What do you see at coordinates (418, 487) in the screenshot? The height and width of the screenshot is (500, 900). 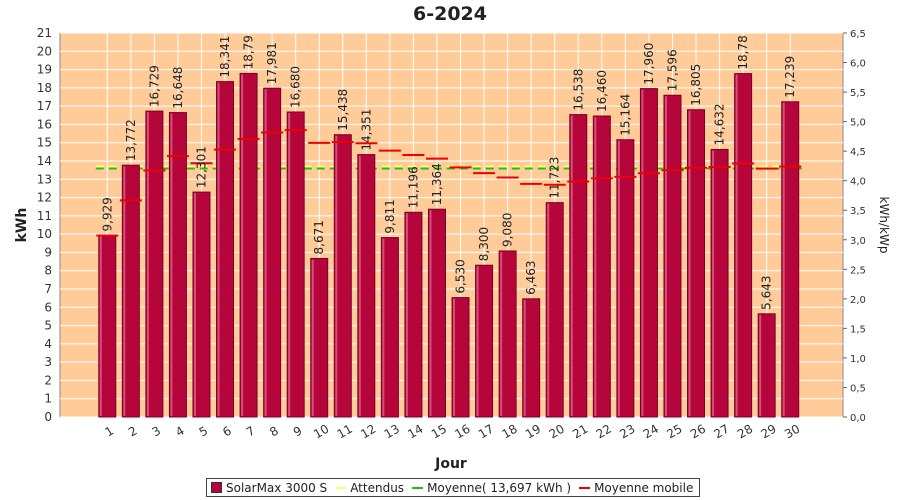 I see `average-swatch` at bounding box center [418, 487].